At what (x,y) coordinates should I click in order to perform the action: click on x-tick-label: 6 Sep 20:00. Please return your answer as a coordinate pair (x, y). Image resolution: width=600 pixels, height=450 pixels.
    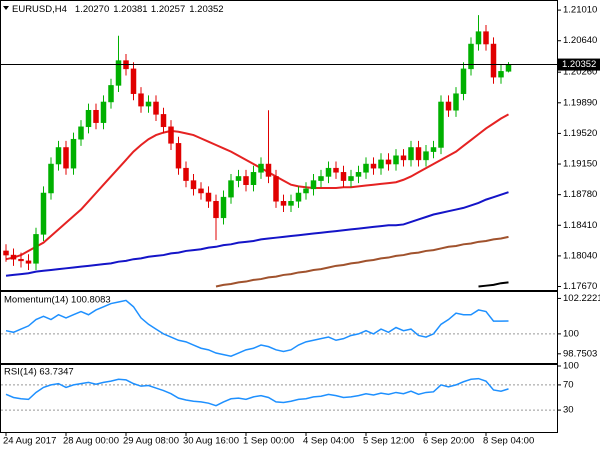
    Looking at the image, I should click on (448, 441).